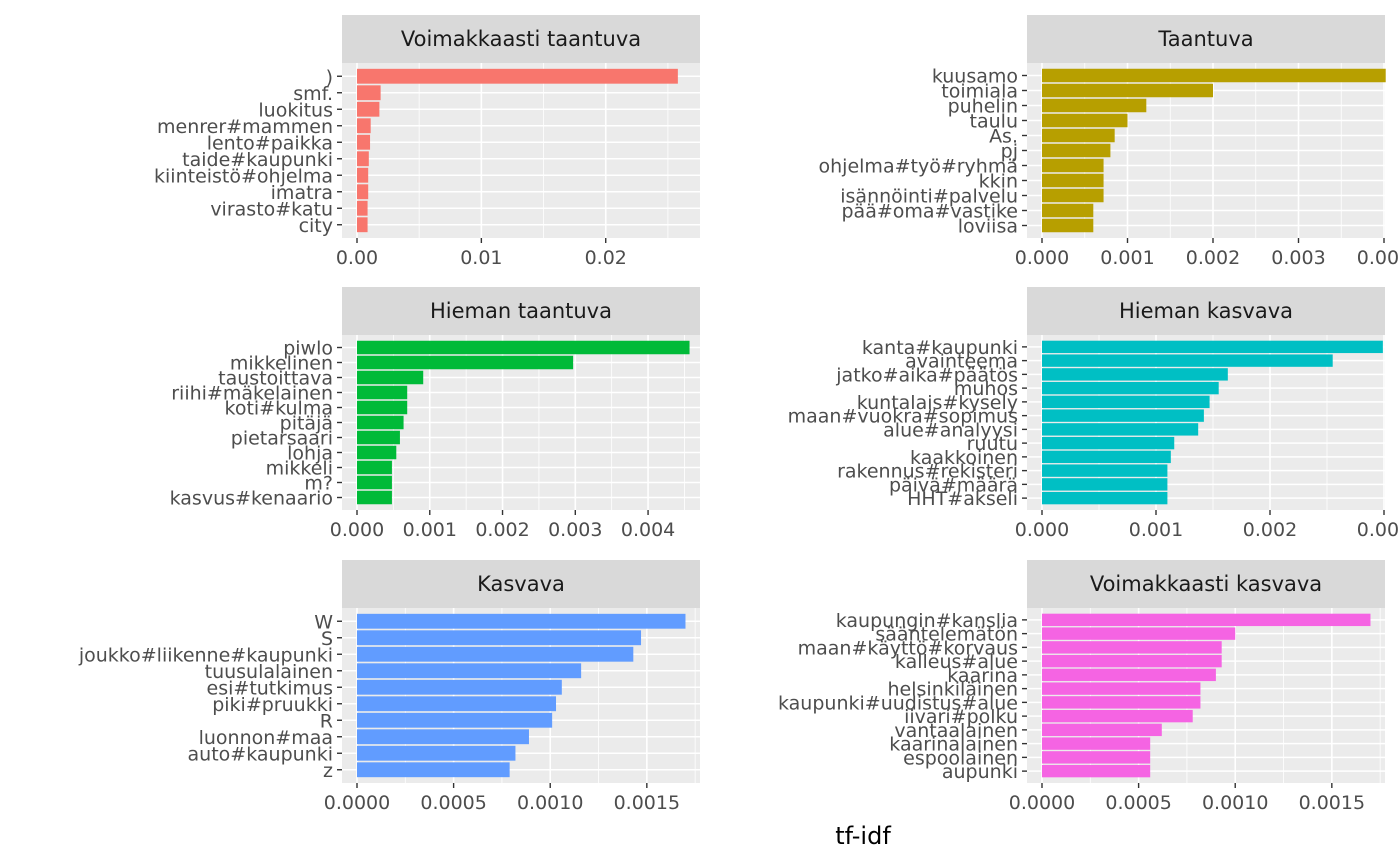 The image size is (1400, 865). What do you see at coordinates (521, 39) in the screenshot?
I see `facet-title: Voimakkaasti taantuva` at bounding box center [521, 39].